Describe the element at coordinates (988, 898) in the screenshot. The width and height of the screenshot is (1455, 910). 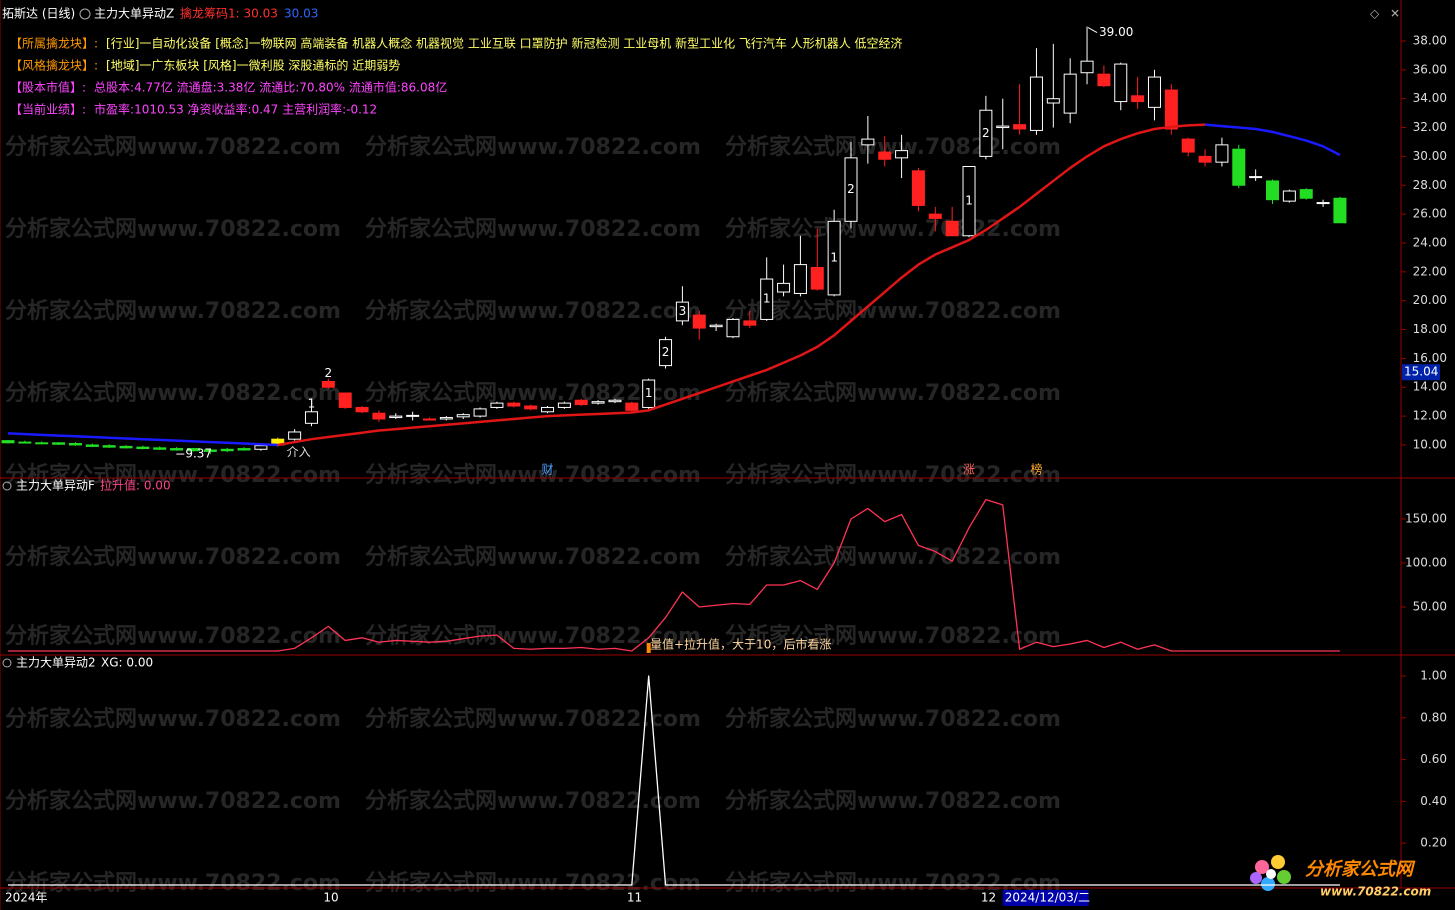
I see `x-tick-label: 12` at that location.